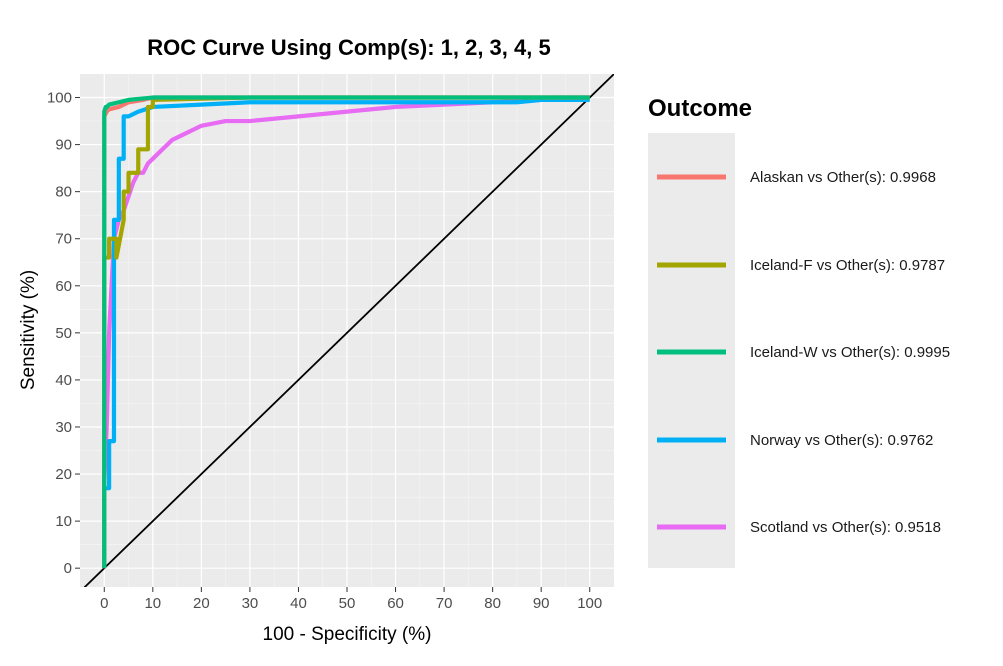  Describe the element at coordinates (201, 603) in the screenshot. I see `x-tick-label: 20` at that location.